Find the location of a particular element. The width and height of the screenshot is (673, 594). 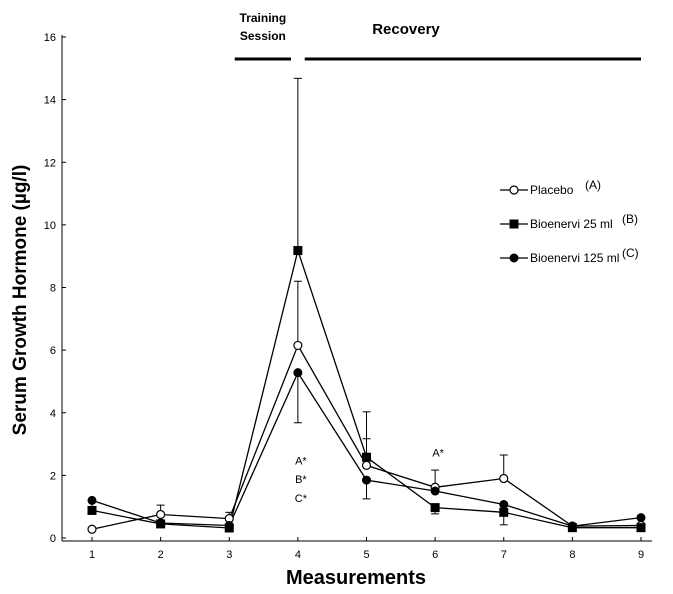

y-tick-label: 12 is located at coordinates (50, 163).